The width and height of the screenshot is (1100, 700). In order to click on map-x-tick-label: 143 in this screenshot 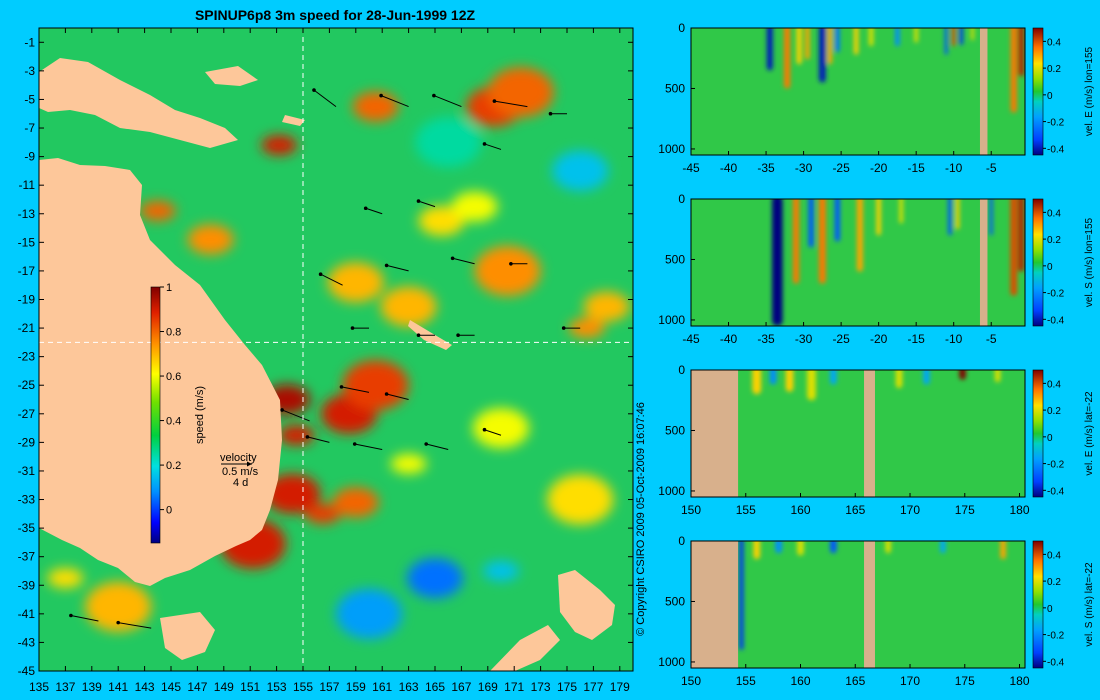, I will do `click(145, 687)`.